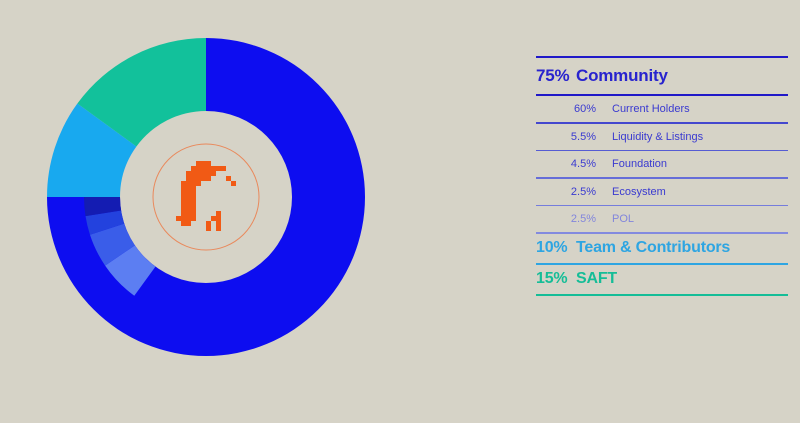  I want to click on legend-label-current-holders: Current Holders, so click(651, 109).